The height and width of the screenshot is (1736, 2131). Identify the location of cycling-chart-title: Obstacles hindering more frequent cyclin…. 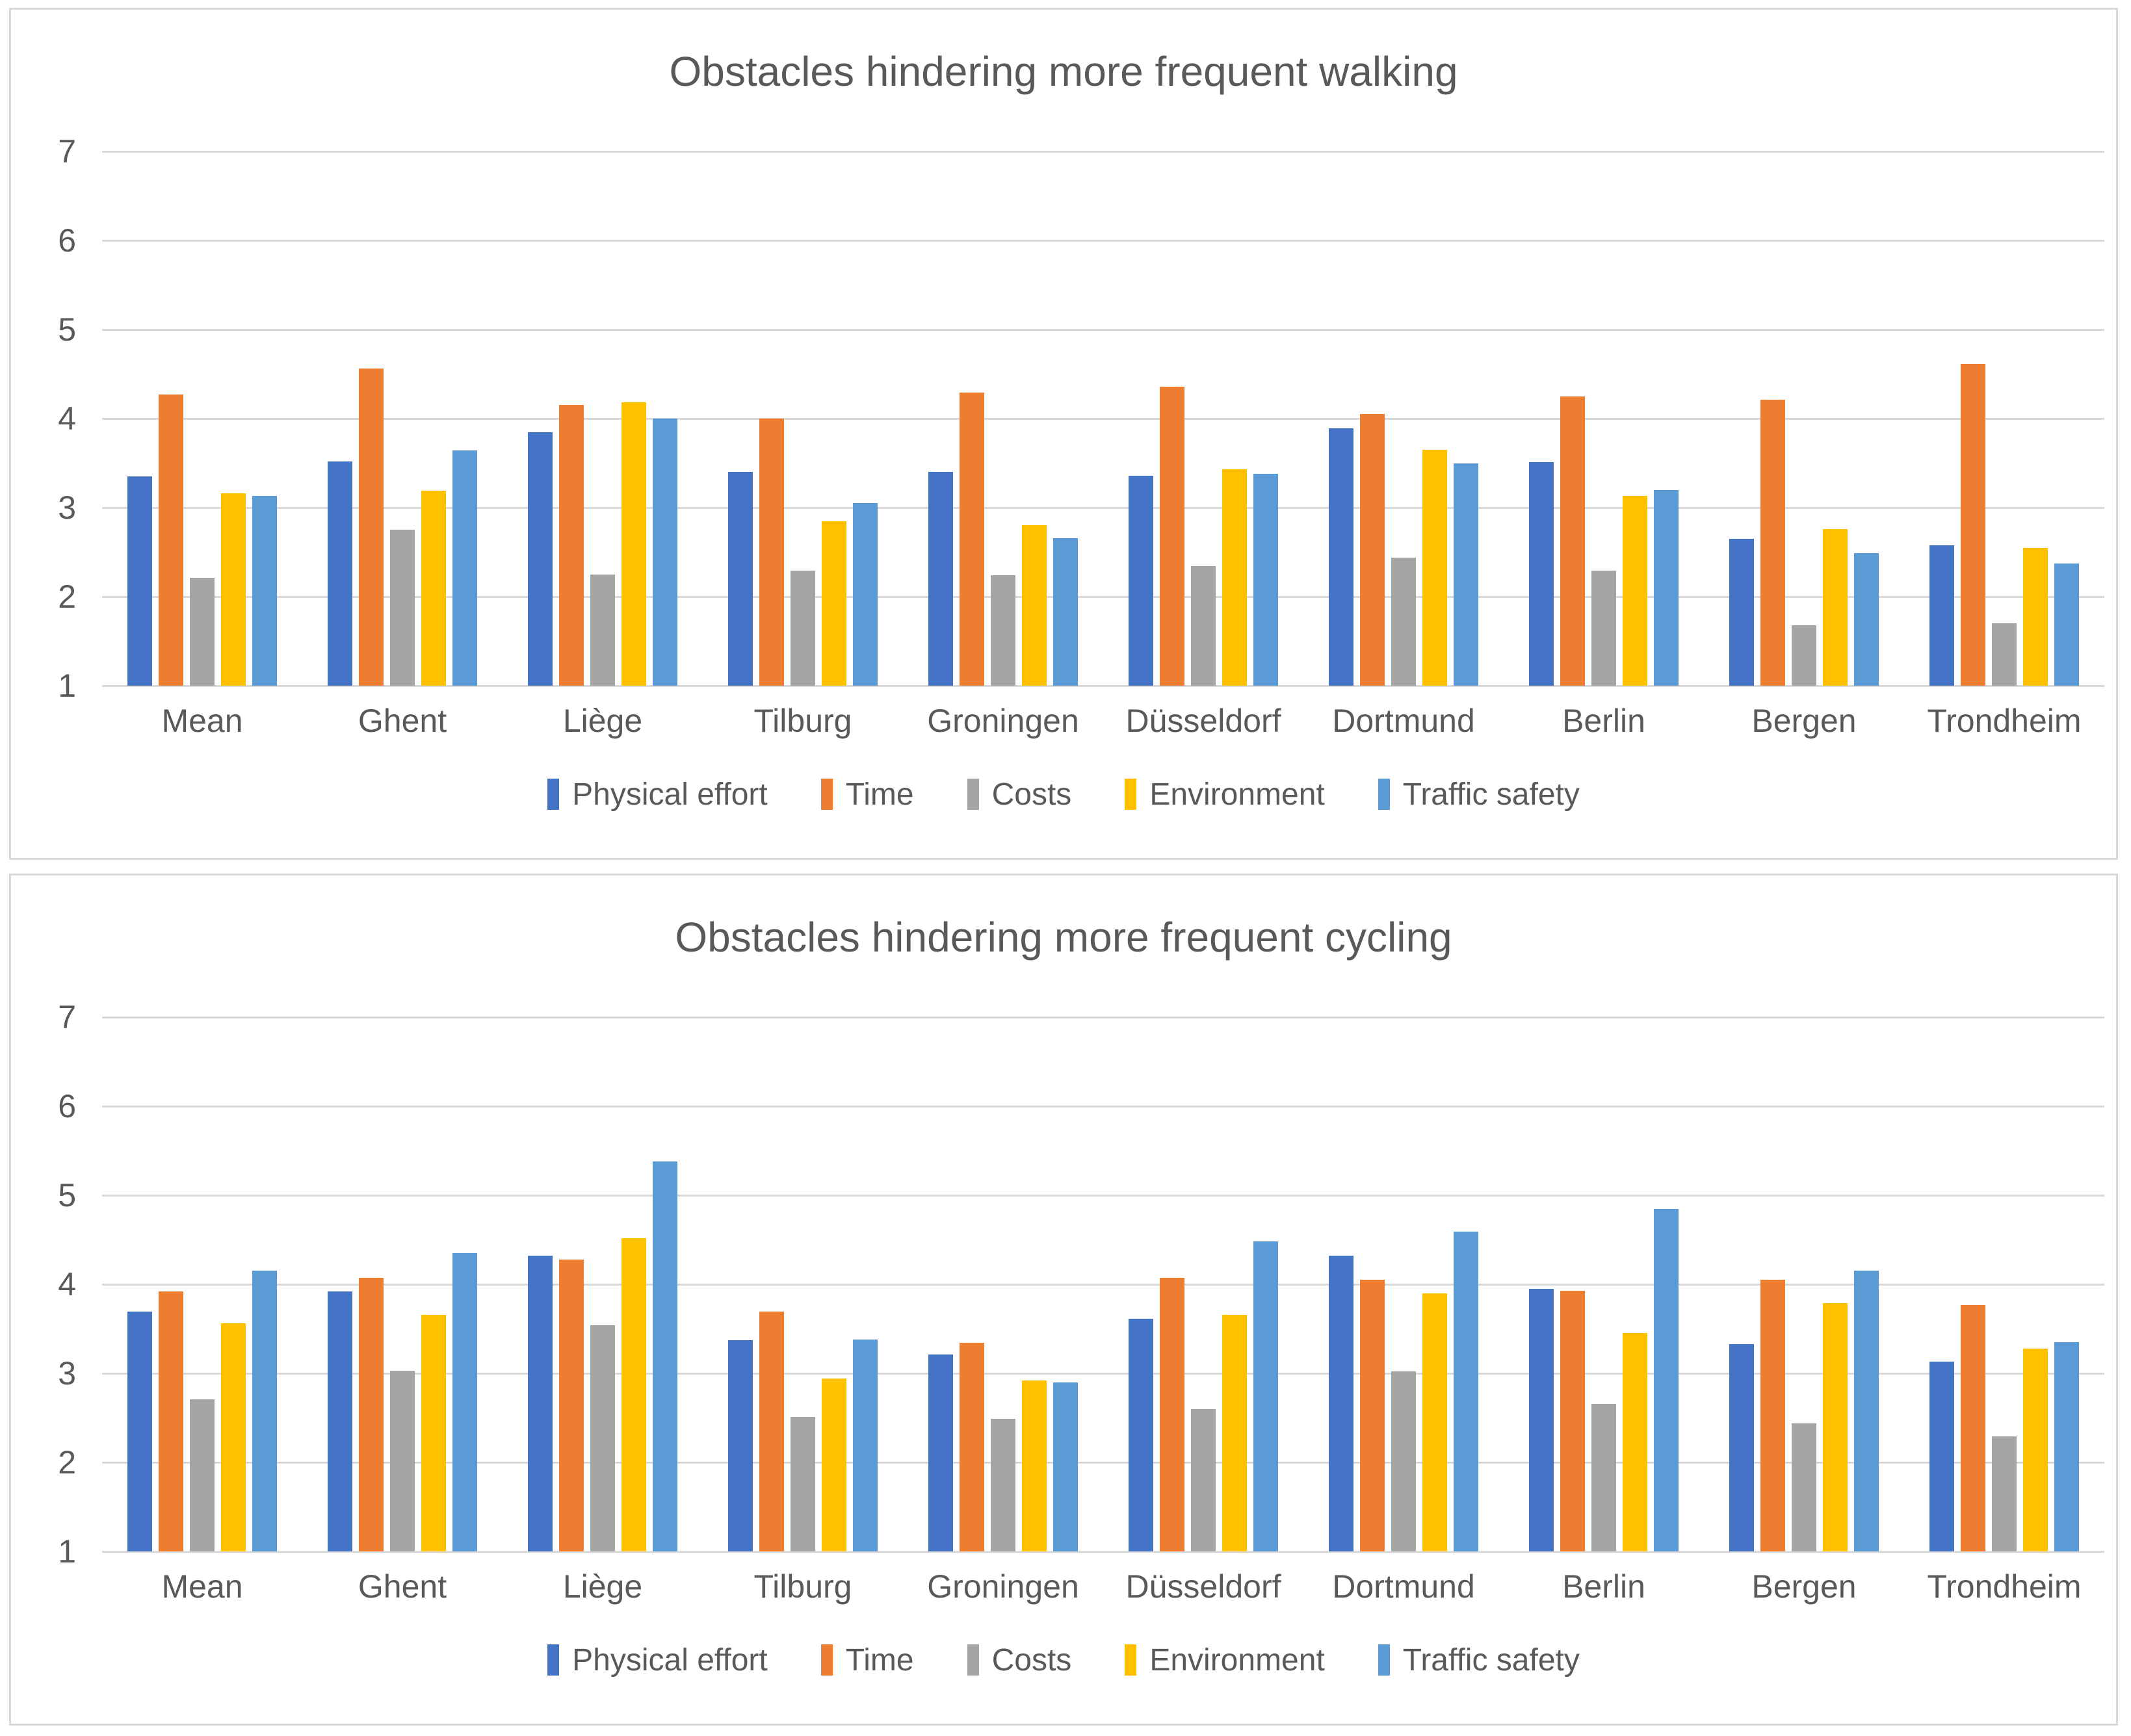
(1063, 937).